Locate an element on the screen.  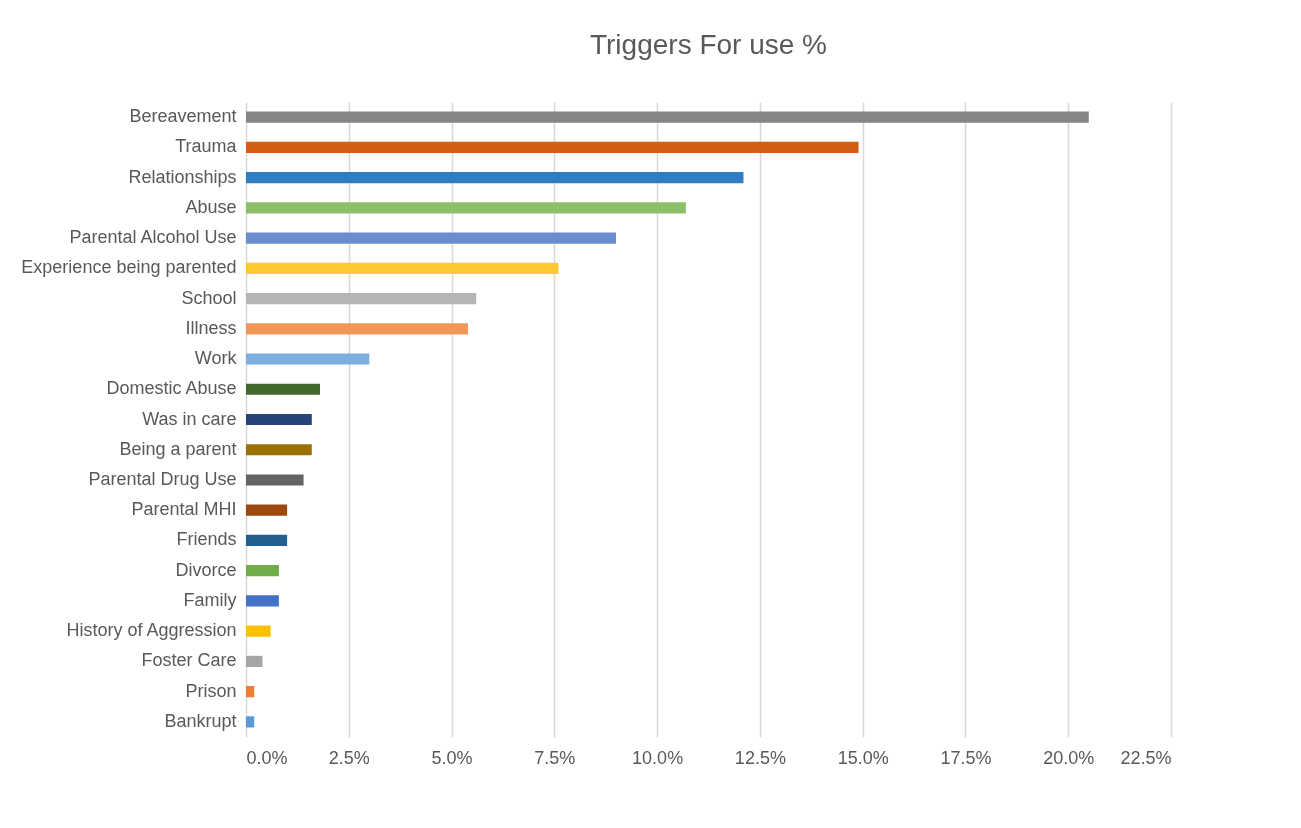
chart-title: Triggers For use % is located at coordinates (708, 44).